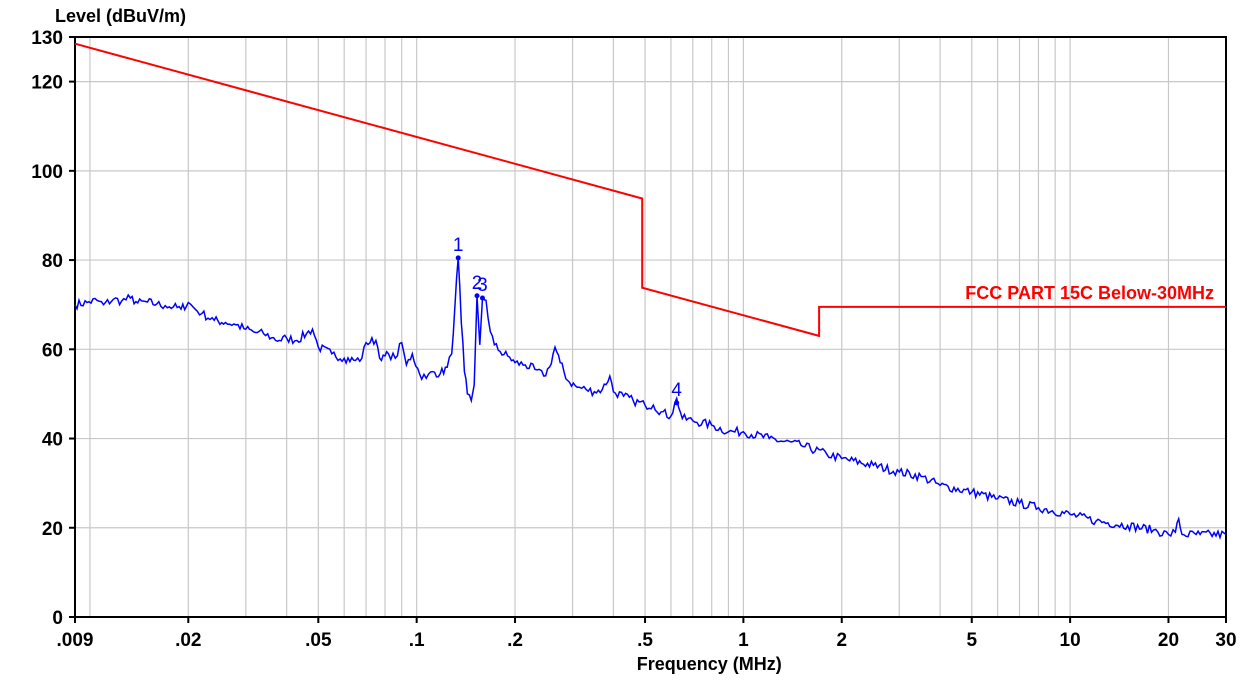 The height and width of the screenshot is (684, 1250). What do you see at coordinates (52, 529) in the screenshot?
I see `y-tick-label: 20` at bounding box center [52, 529].